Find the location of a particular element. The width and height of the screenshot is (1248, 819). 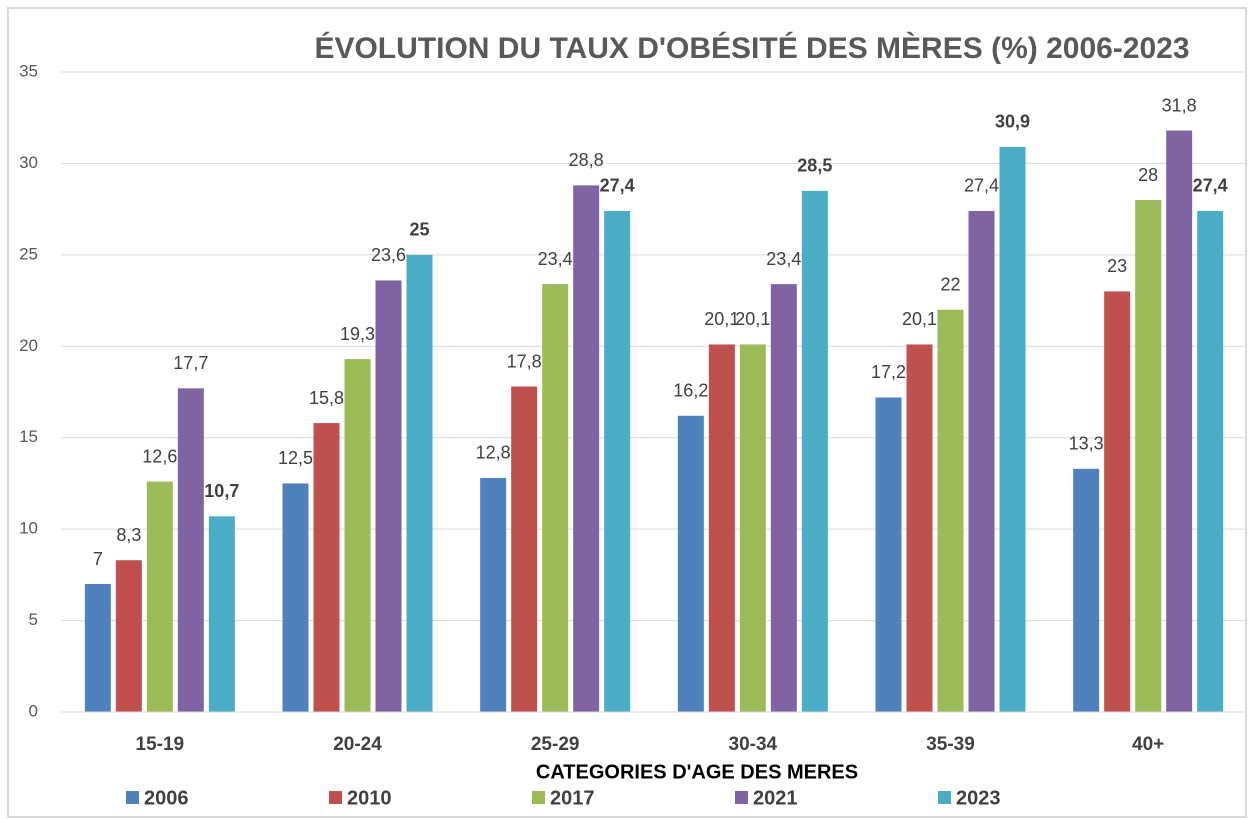

data-label: 28,5 is located at coordinates (814, 166).